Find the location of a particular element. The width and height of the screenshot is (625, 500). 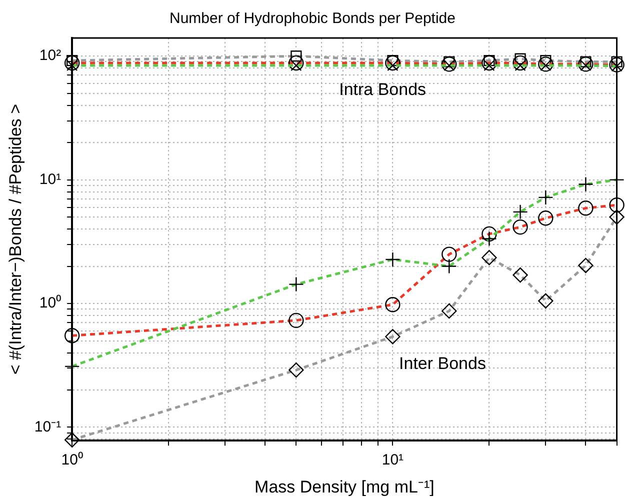

annotation: Inter Bonds is located at coordinates (442, 363).